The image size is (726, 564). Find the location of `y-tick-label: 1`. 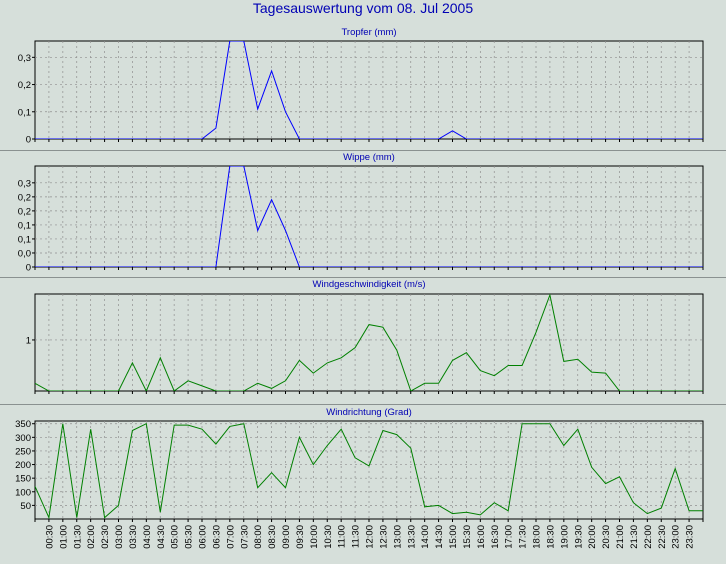

y-tick-label: 1 is located at coordinates (28, 340).